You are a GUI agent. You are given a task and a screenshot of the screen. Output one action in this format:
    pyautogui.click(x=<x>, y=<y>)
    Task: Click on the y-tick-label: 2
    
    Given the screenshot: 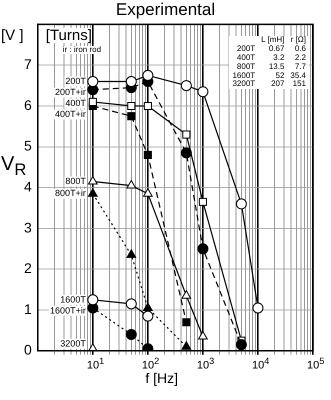 What is the action you would take?
    pyautogui.click(x=28, y=268)
    